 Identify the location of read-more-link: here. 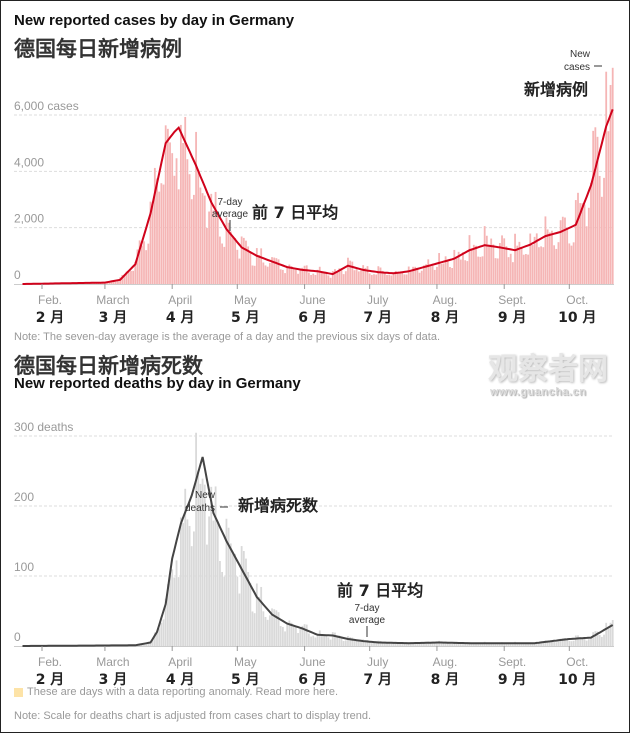
(323, 692).